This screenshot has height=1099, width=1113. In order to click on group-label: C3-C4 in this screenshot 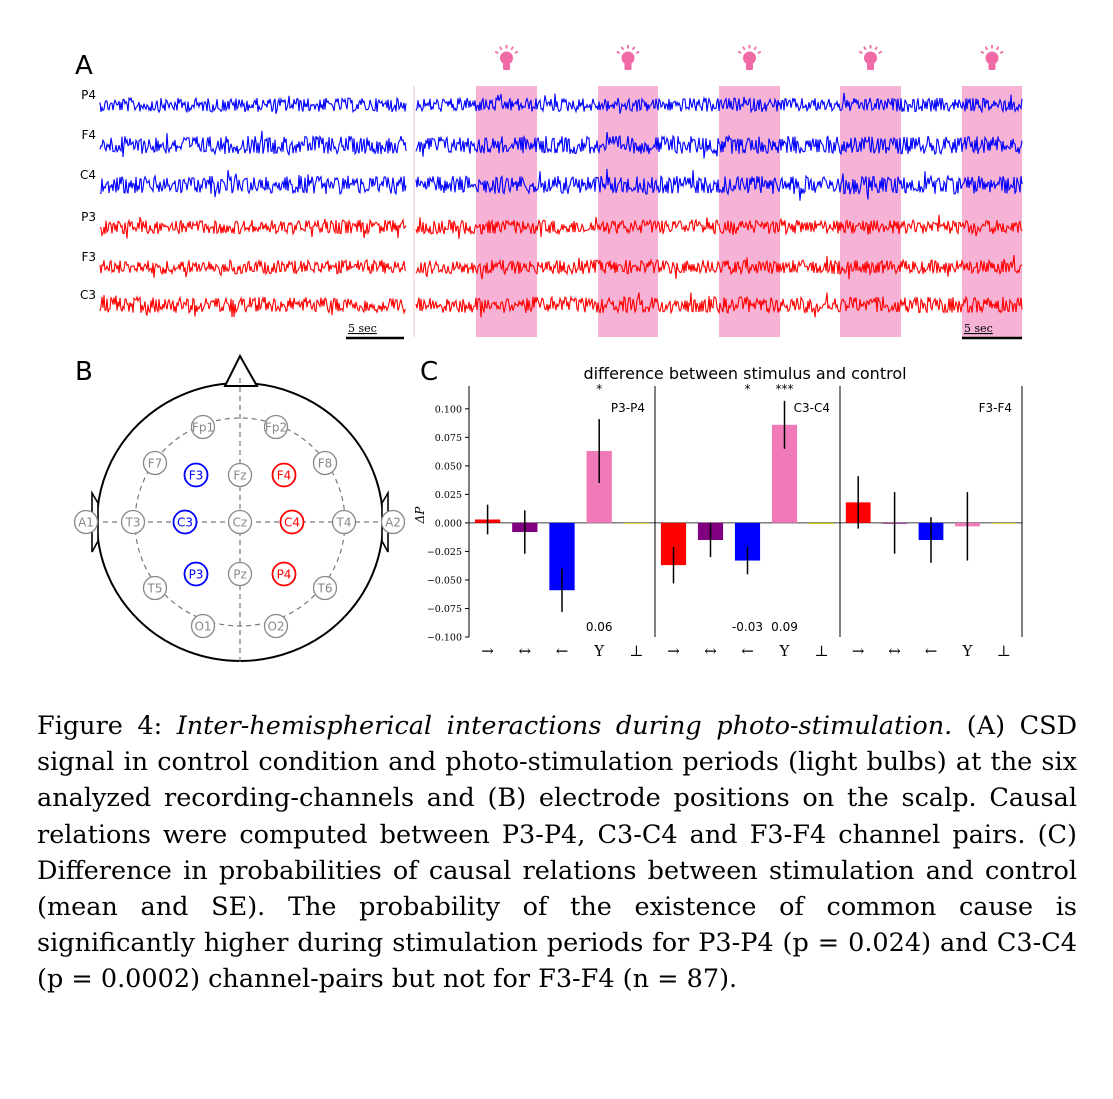, I will do `click(812, 408)`.